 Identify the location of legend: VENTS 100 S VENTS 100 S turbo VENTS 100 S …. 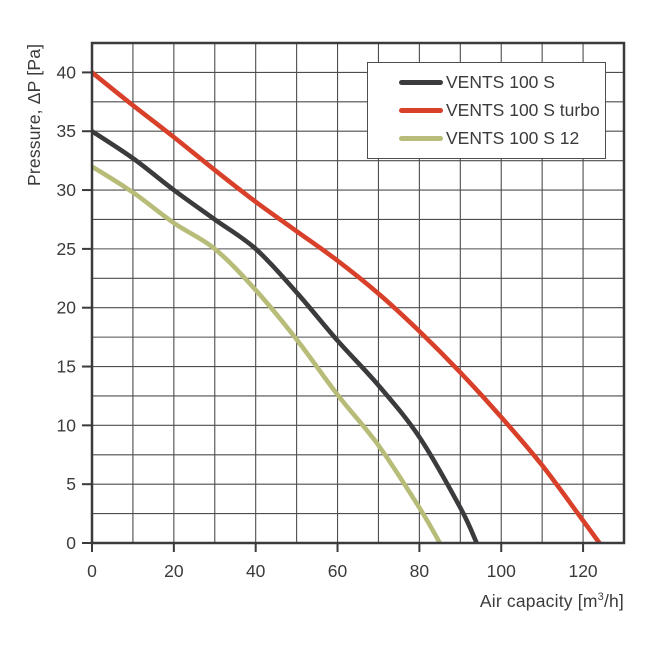
(486, 110).